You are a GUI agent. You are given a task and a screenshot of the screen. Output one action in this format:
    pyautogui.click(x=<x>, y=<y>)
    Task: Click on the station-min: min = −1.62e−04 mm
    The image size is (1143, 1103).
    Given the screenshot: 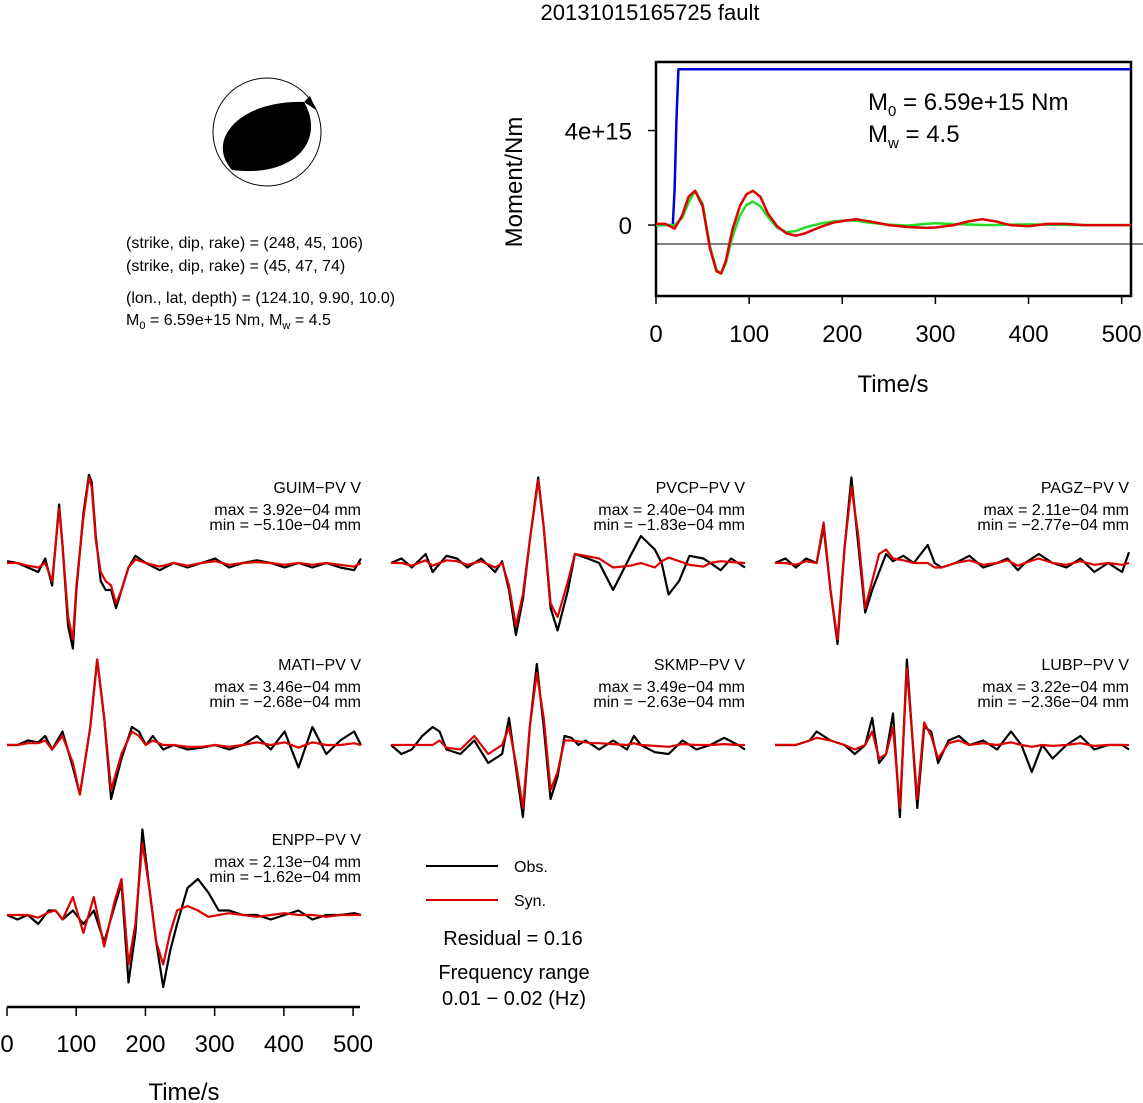 What is the action you would take?
    pyautogui.click(x=285, y=877)
    